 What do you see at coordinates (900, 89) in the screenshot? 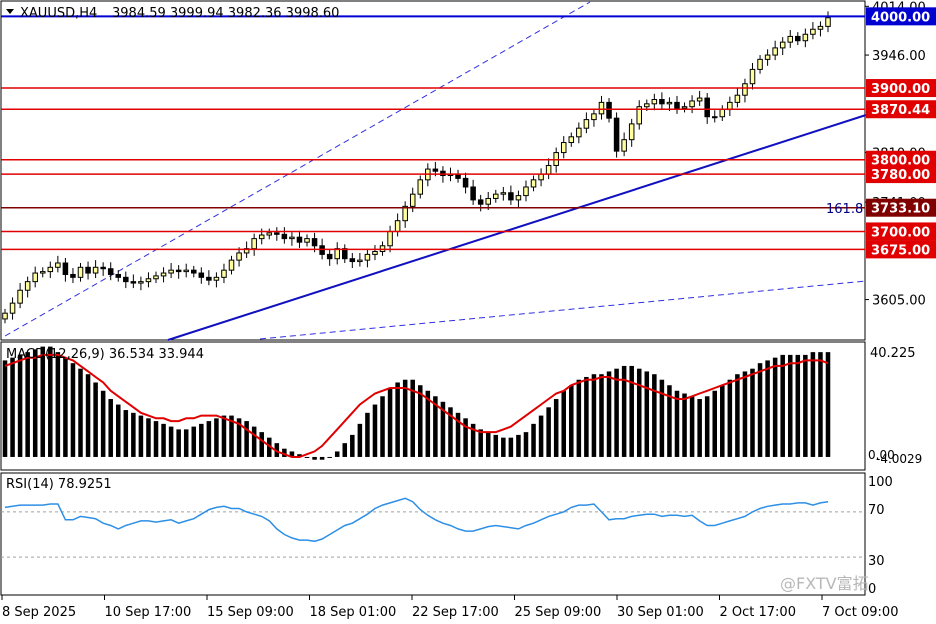
I see `level-tag-label: 3900.00` at bounding box center [900, 89].